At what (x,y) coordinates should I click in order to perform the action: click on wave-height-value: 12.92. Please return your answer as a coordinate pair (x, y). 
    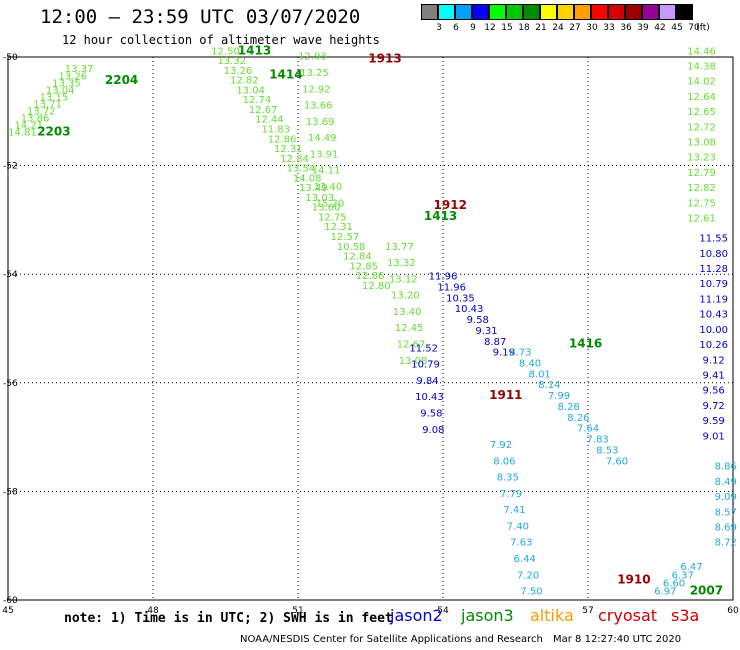
    Looking at the image, I should click on (316, 89).